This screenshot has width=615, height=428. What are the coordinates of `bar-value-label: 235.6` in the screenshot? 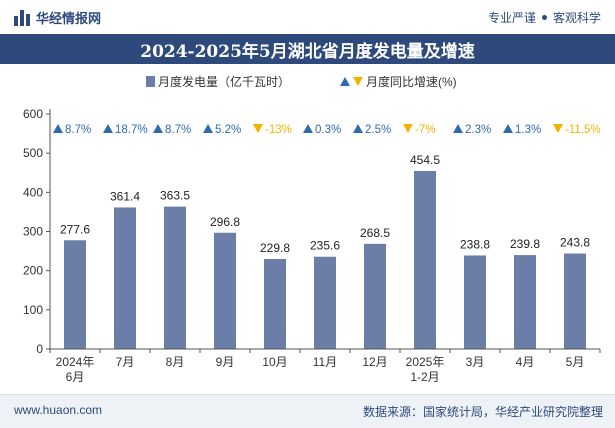 It's located at (325, 246).